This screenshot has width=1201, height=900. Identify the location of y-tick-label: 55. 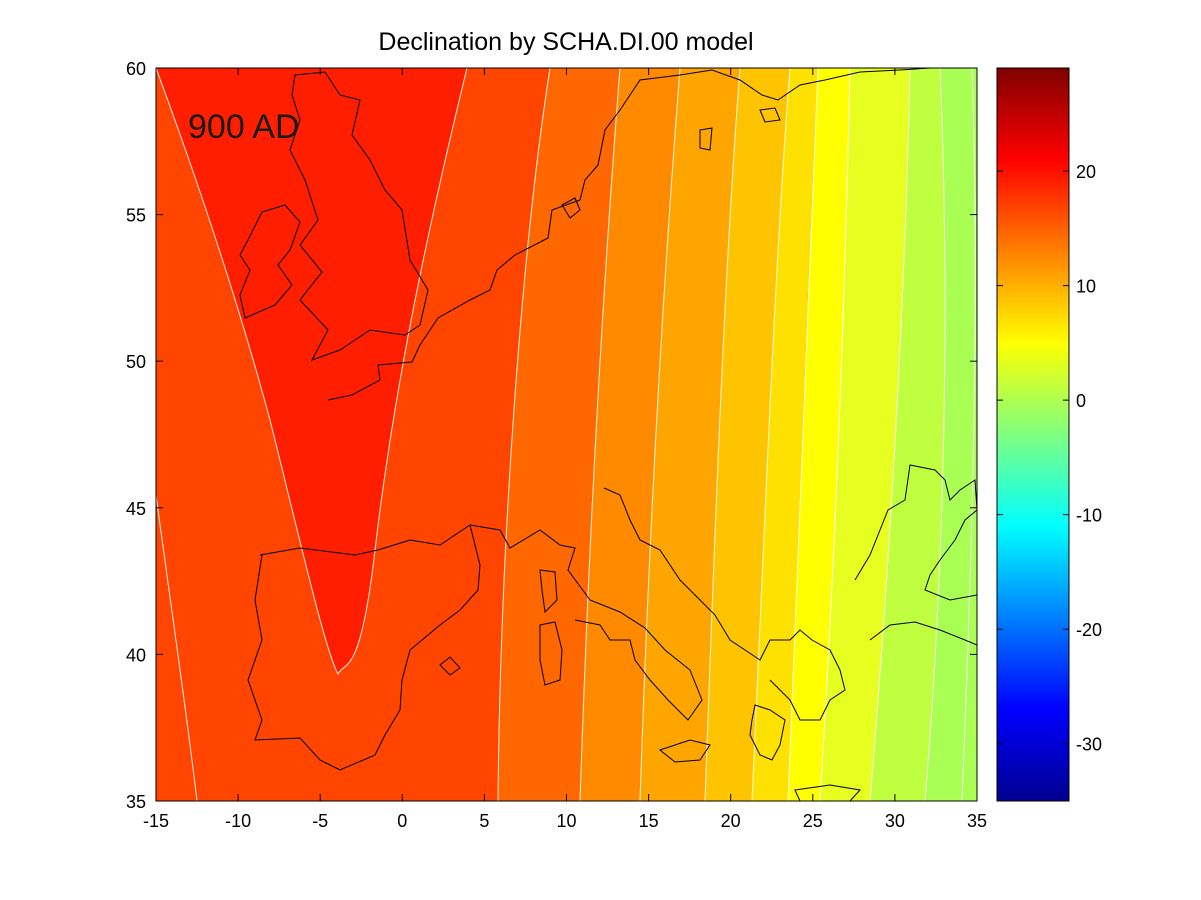
(136, 216).